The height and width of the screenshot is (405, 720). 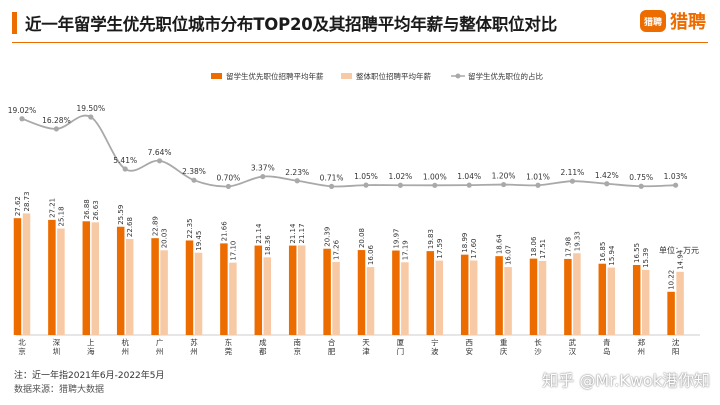 What do you see at coordinates (160, 152) in the screenshot?
I see `share-label-5: 7.64%` at bounding box center [160, 152].